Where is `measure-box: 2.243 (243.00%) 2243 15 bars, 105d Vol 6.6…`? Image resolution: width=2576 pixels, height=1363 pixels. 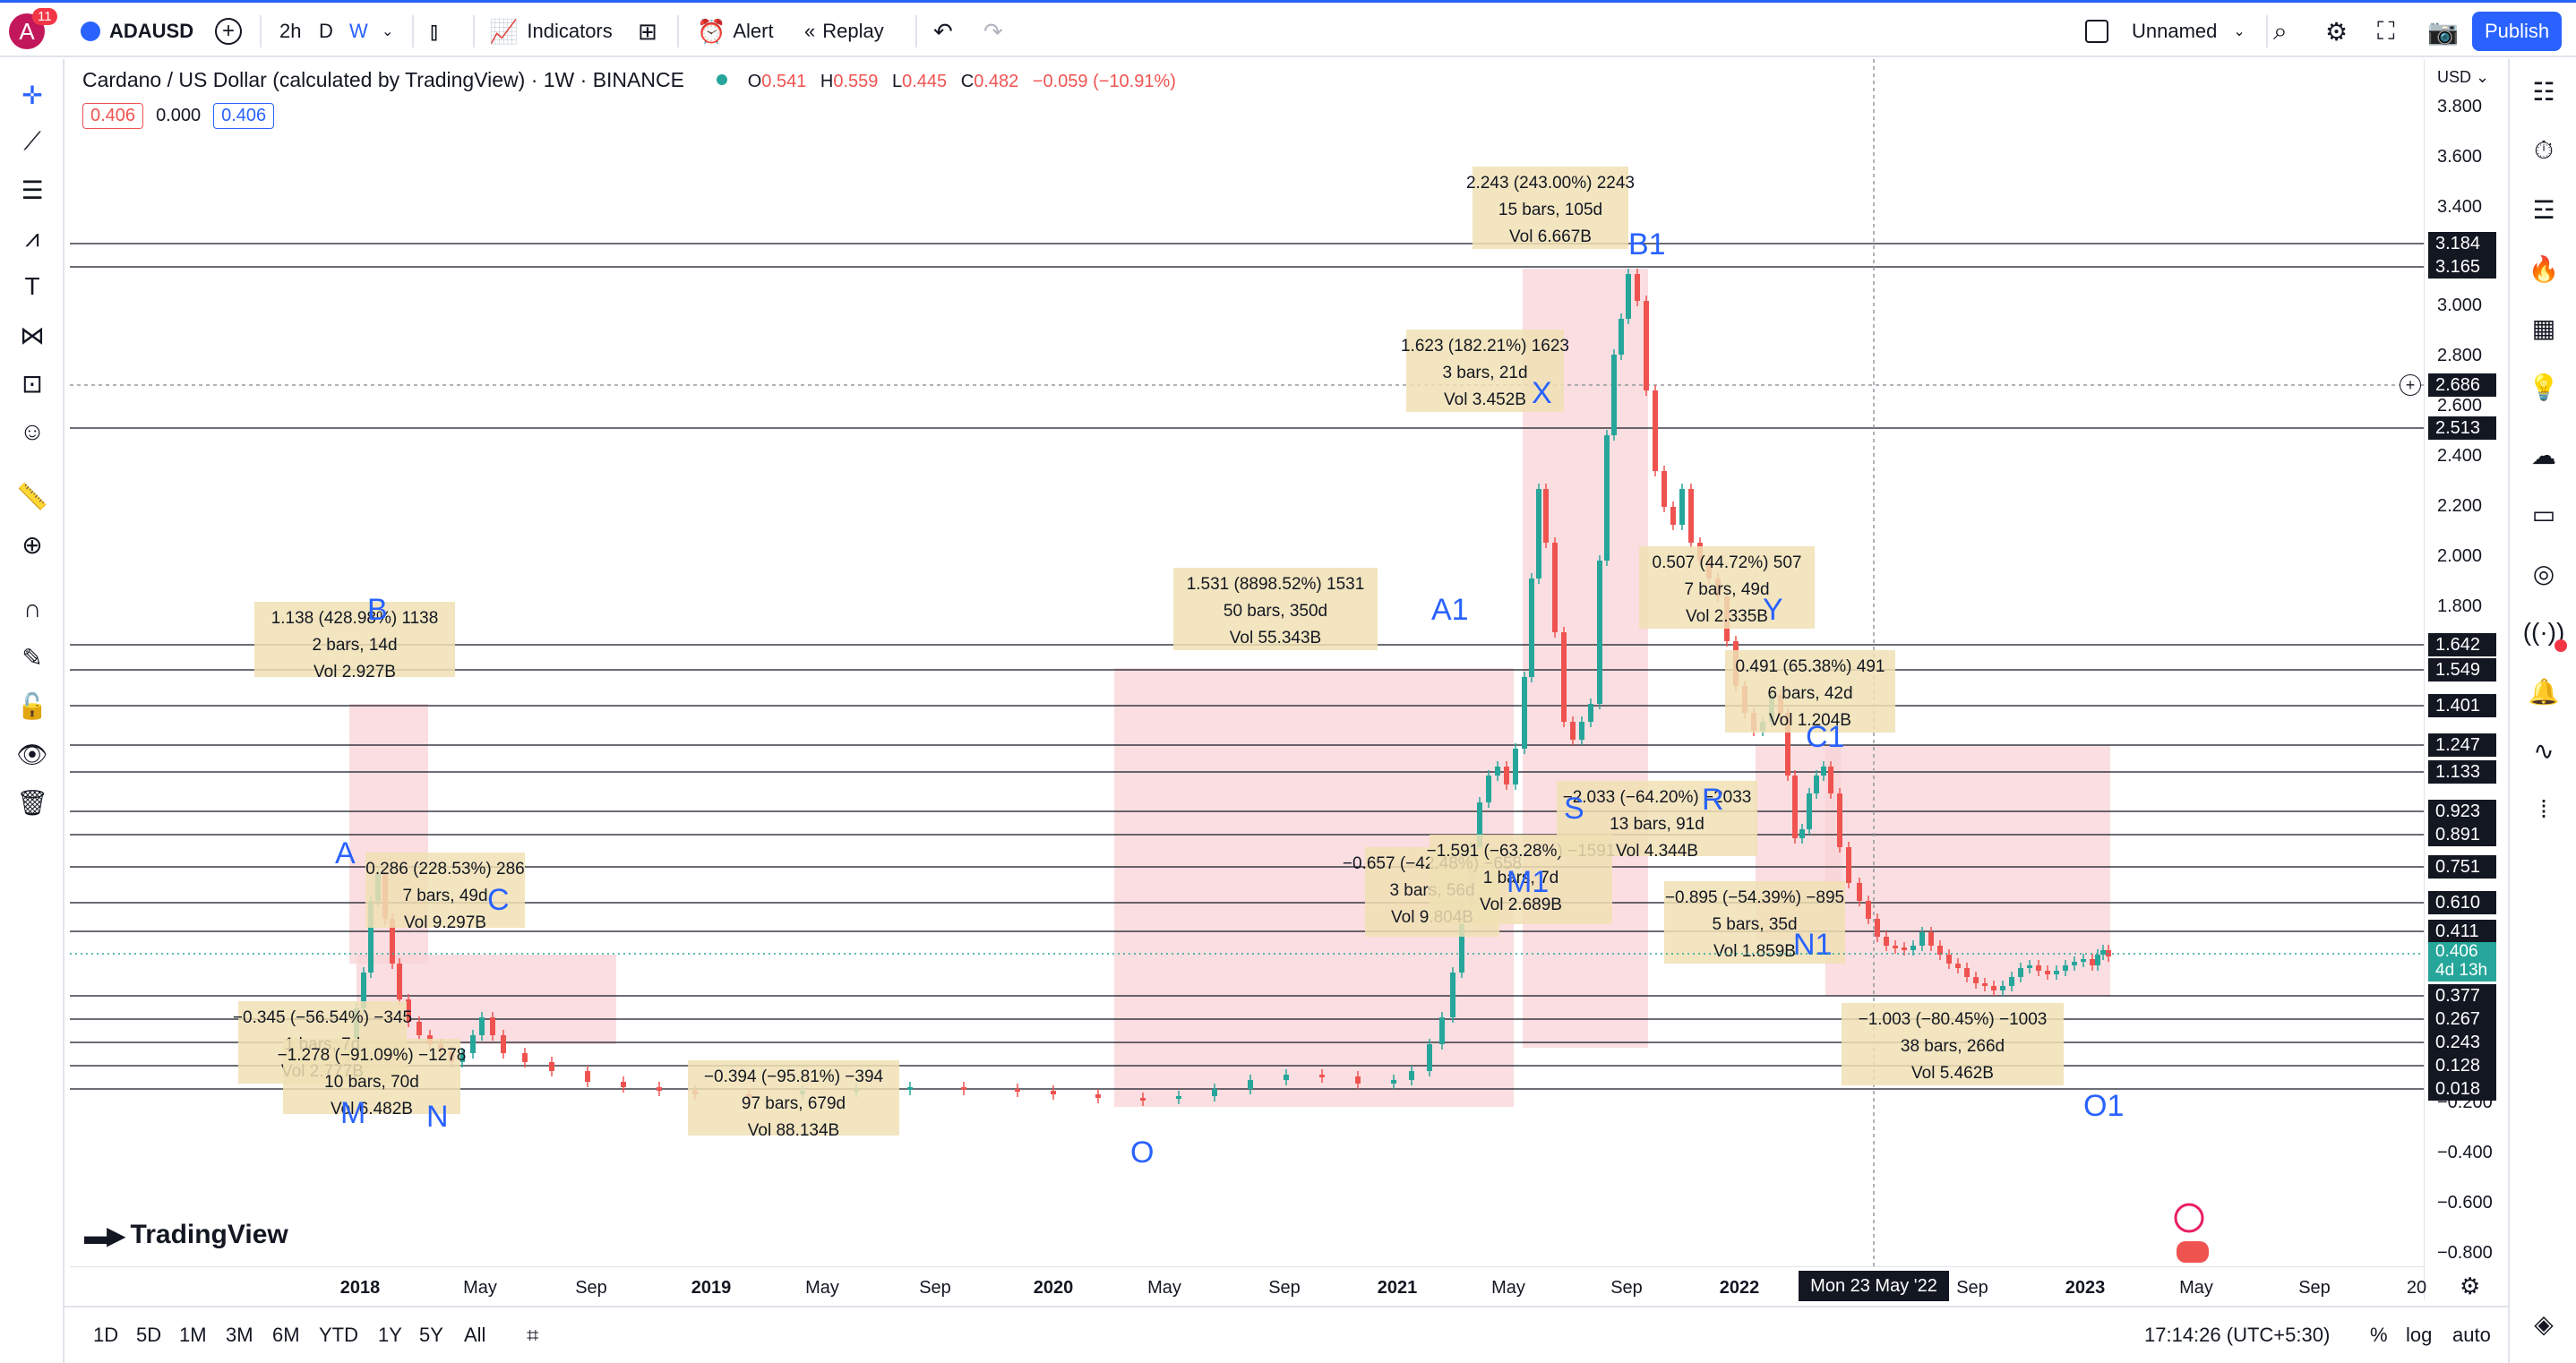
measure-box: 2.243 (243.00%) 2243 15 bars, 105d Vol 6.6… is located at coordinates (1550, 208).